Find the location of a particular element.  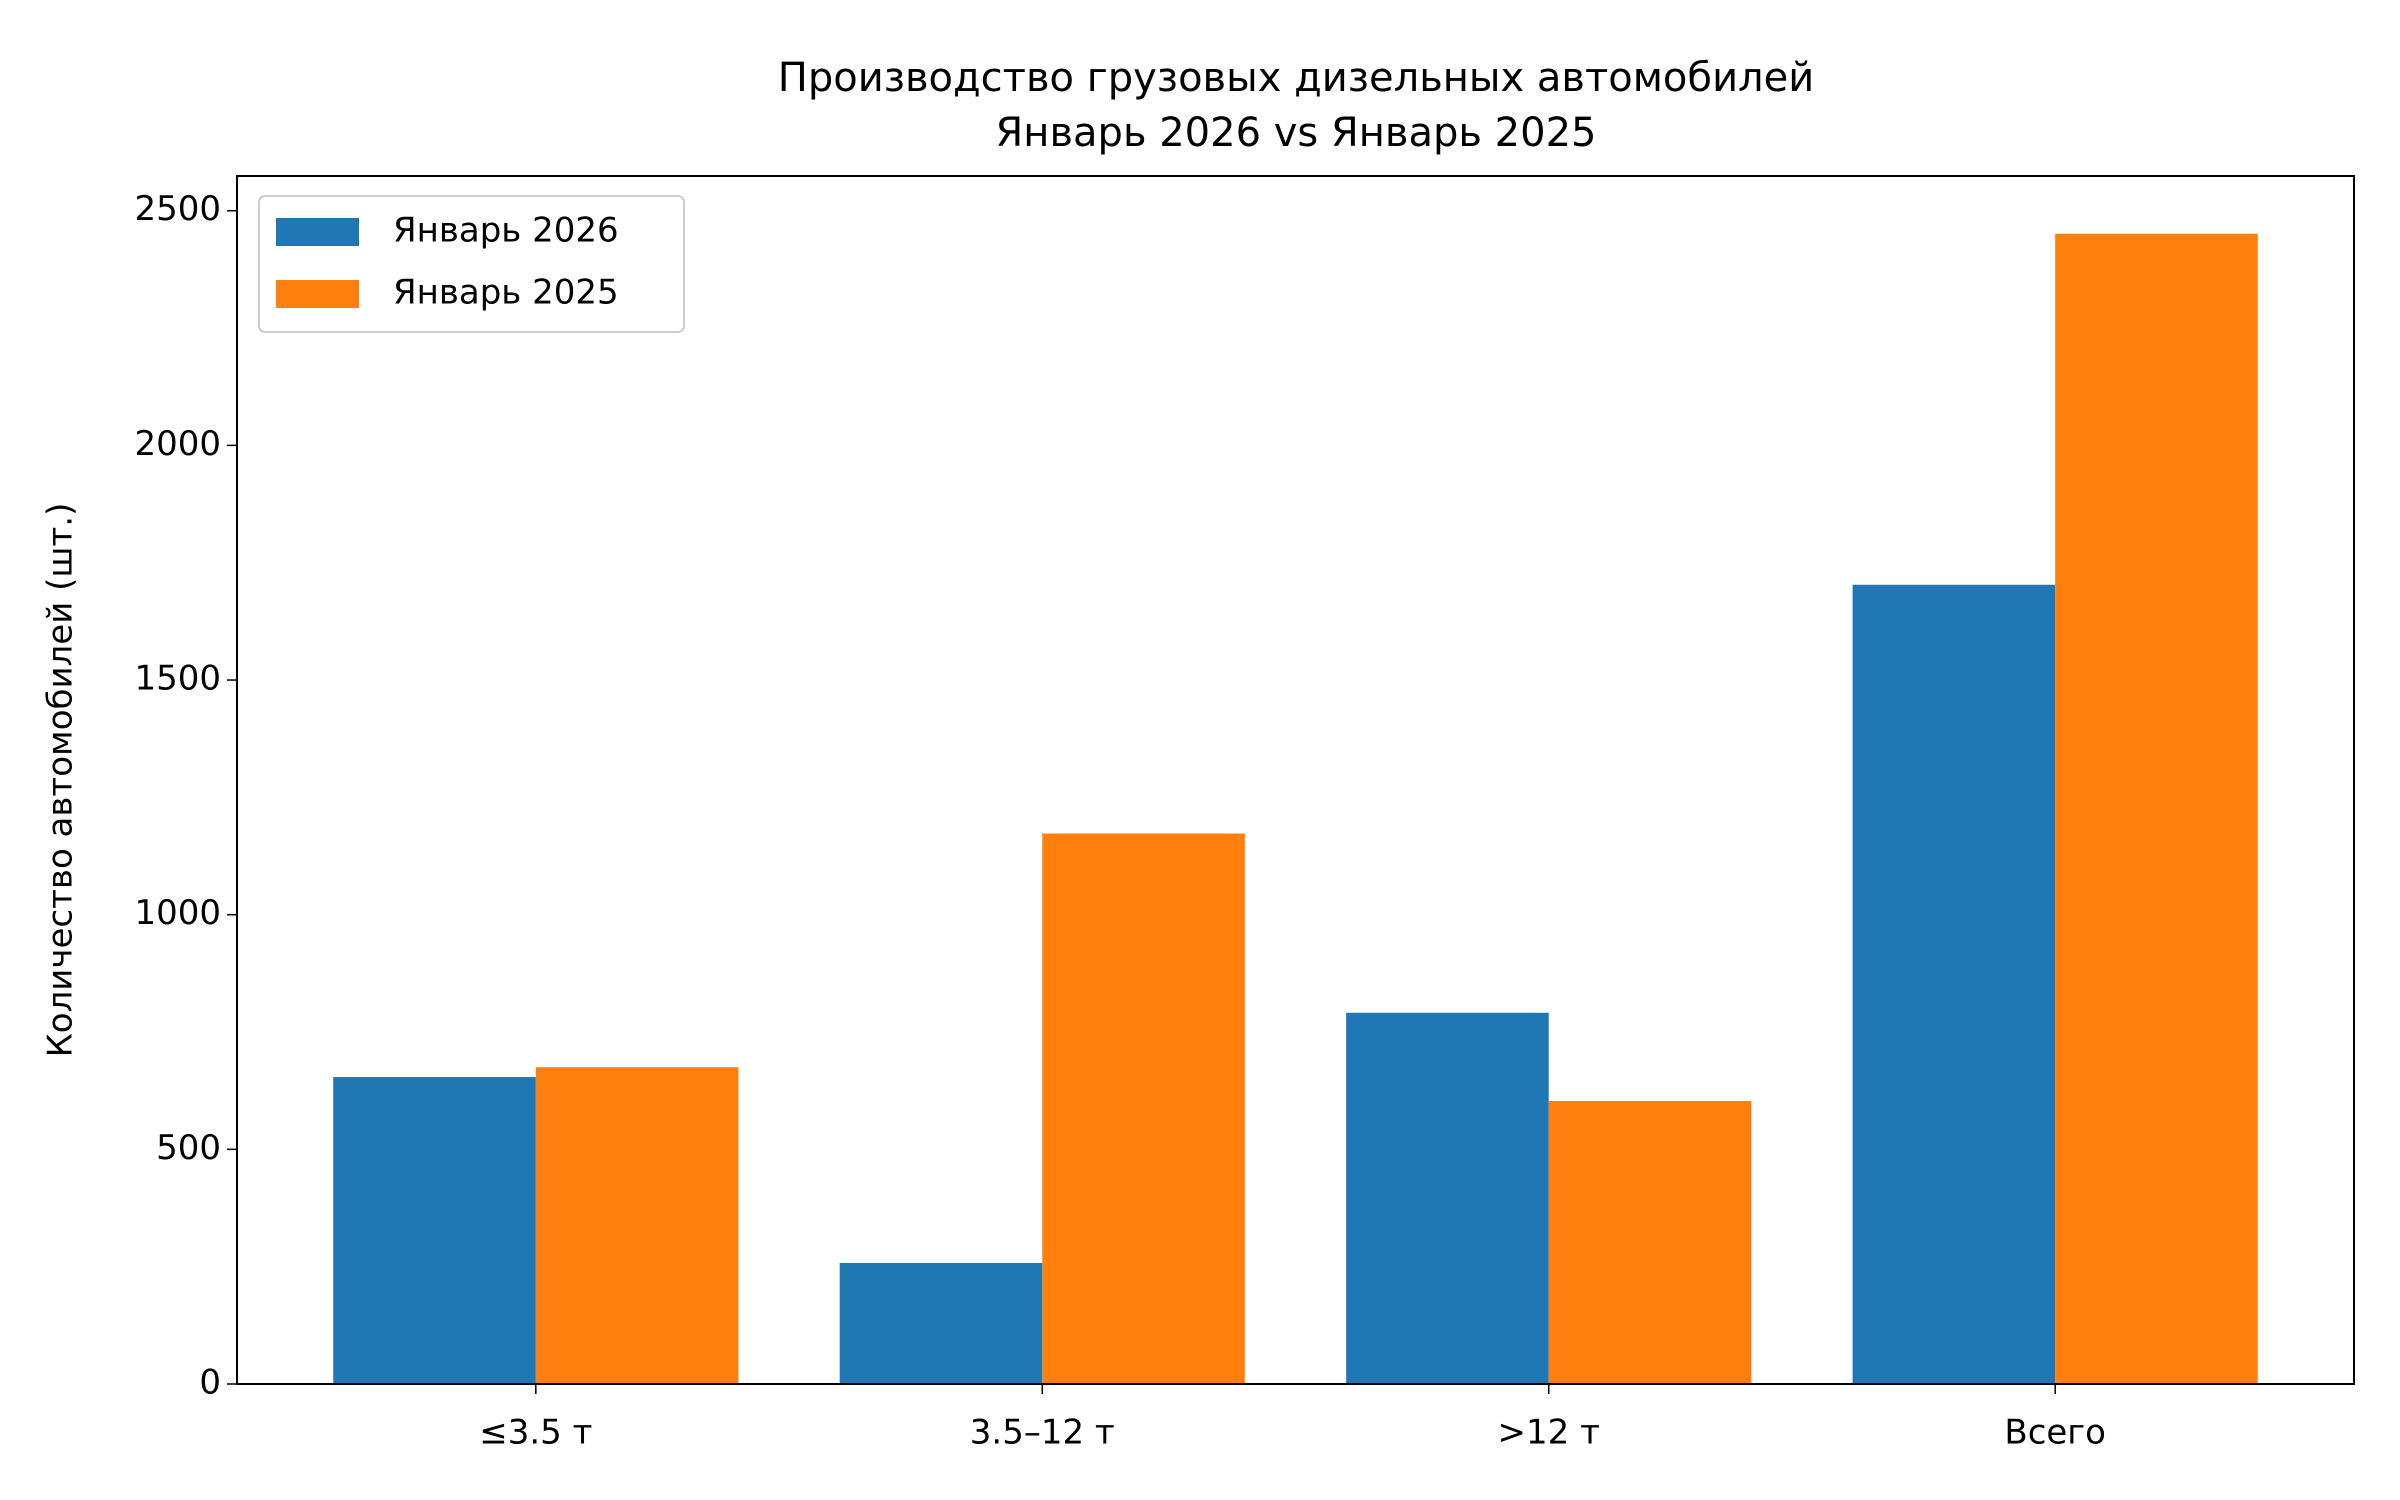

y-tick-label: 2500 is located at coordinates (177, 209).